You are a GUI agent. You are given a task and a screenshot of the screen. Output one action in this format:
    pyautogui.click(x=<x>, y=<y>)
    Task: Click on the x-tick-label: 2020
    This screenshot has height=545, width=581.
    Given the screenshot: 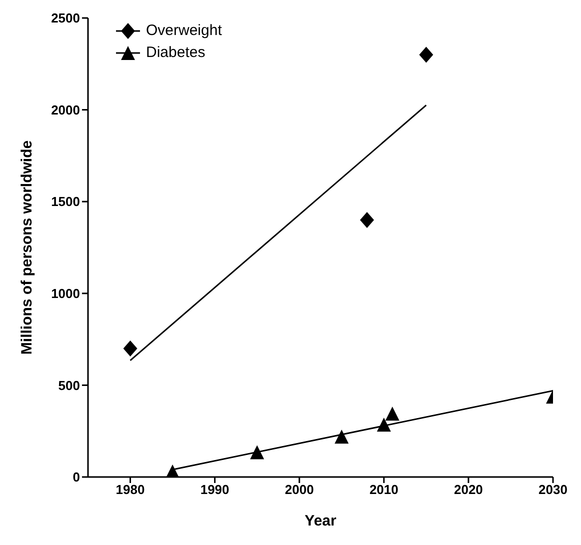 What is the action you would take?
    pyautogui.click(x=468, y=490)
    